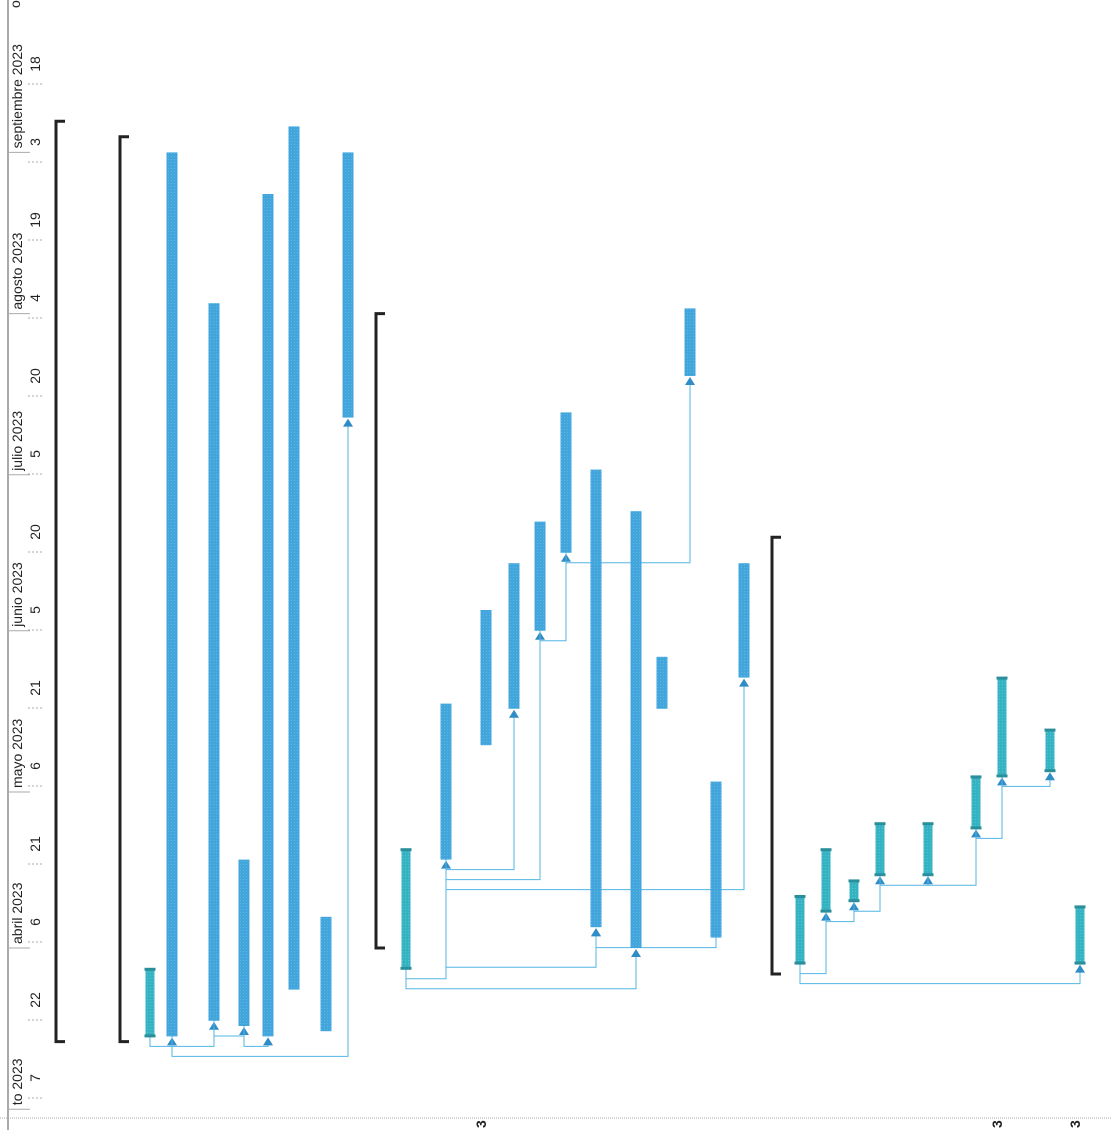 The height and width of the screenshot is (1130, 1111). Describe the element at coordinates (15, 4) in the screenshot. I see `axis-edge-fragment: o` at that location.